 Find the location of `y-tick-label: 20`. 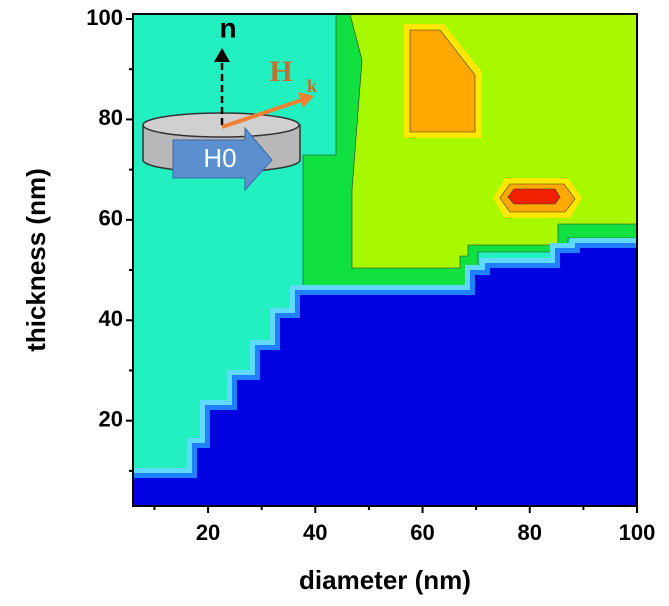

y-tick-label: 20 is located at coordinates (111, 418).